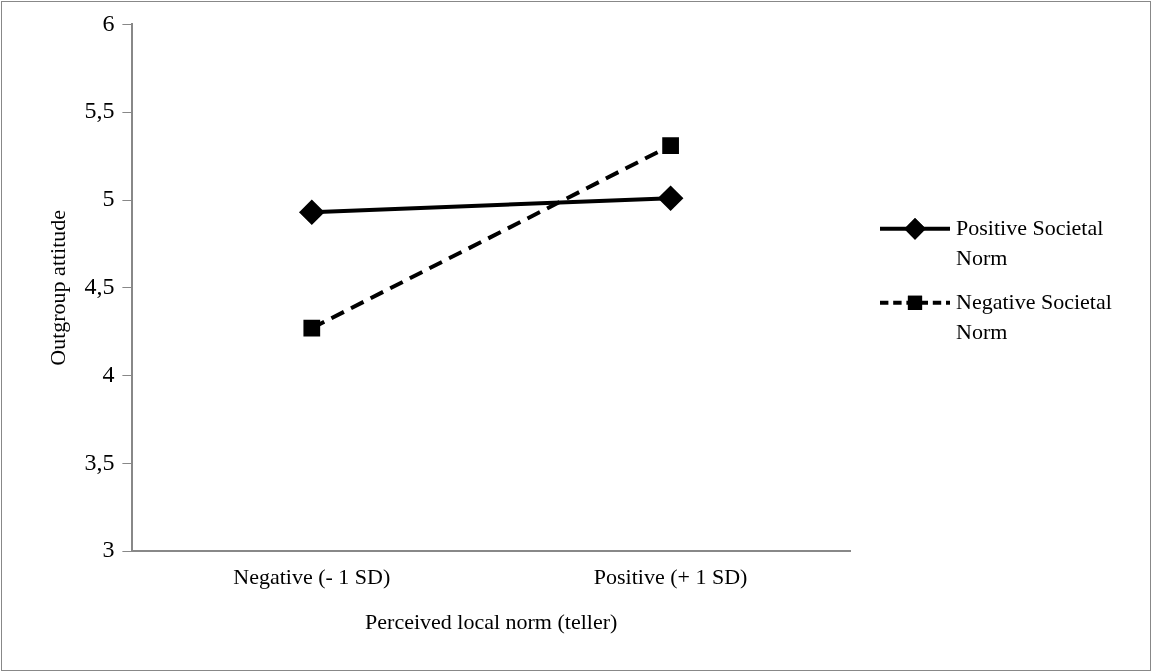  What do you see at coordinates (108, 373) in the screenshot?
I see `y-tick-label: 4` at bounding box center [108, 373].